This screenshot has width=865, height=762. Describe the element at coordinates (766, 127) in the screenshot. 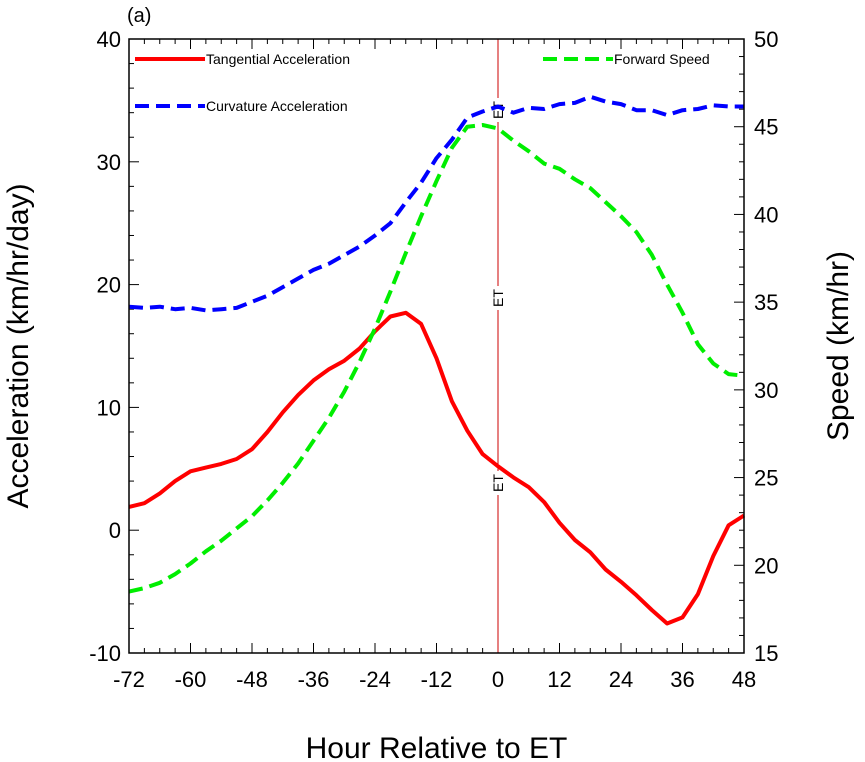

I see `y-right-tick-label: 45` at that location.